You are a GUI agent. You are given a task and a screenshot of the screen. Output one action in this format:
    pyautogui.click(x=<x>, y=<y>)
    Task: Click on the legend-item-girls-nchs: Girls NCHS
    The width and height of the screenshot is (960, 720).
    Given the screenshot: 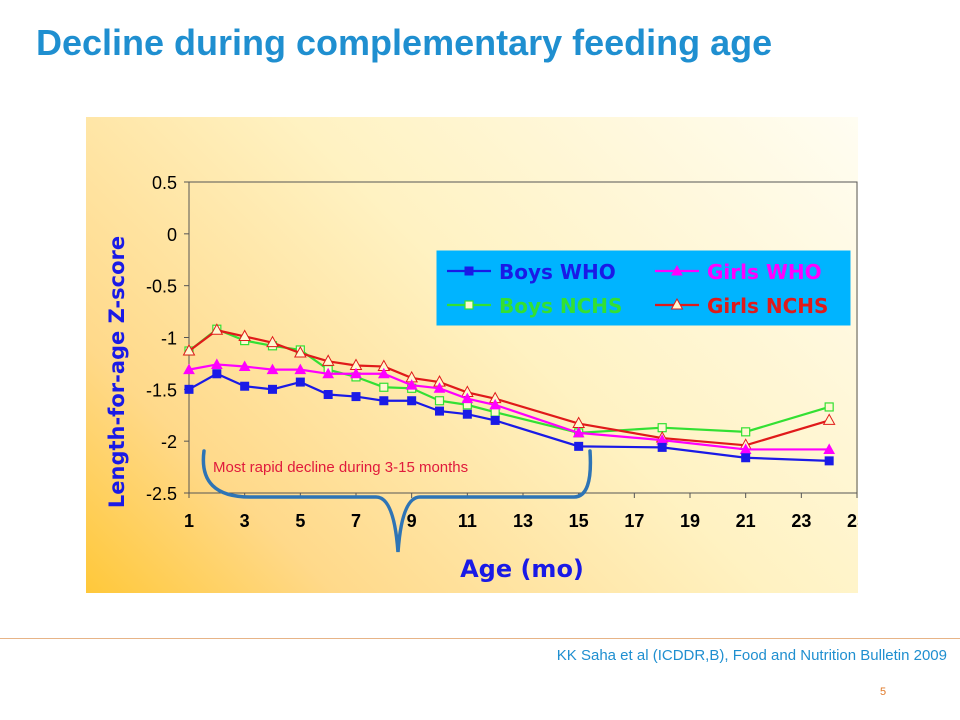 What is the action you would take?
    pyautogui.click(x=741, y=306)
    